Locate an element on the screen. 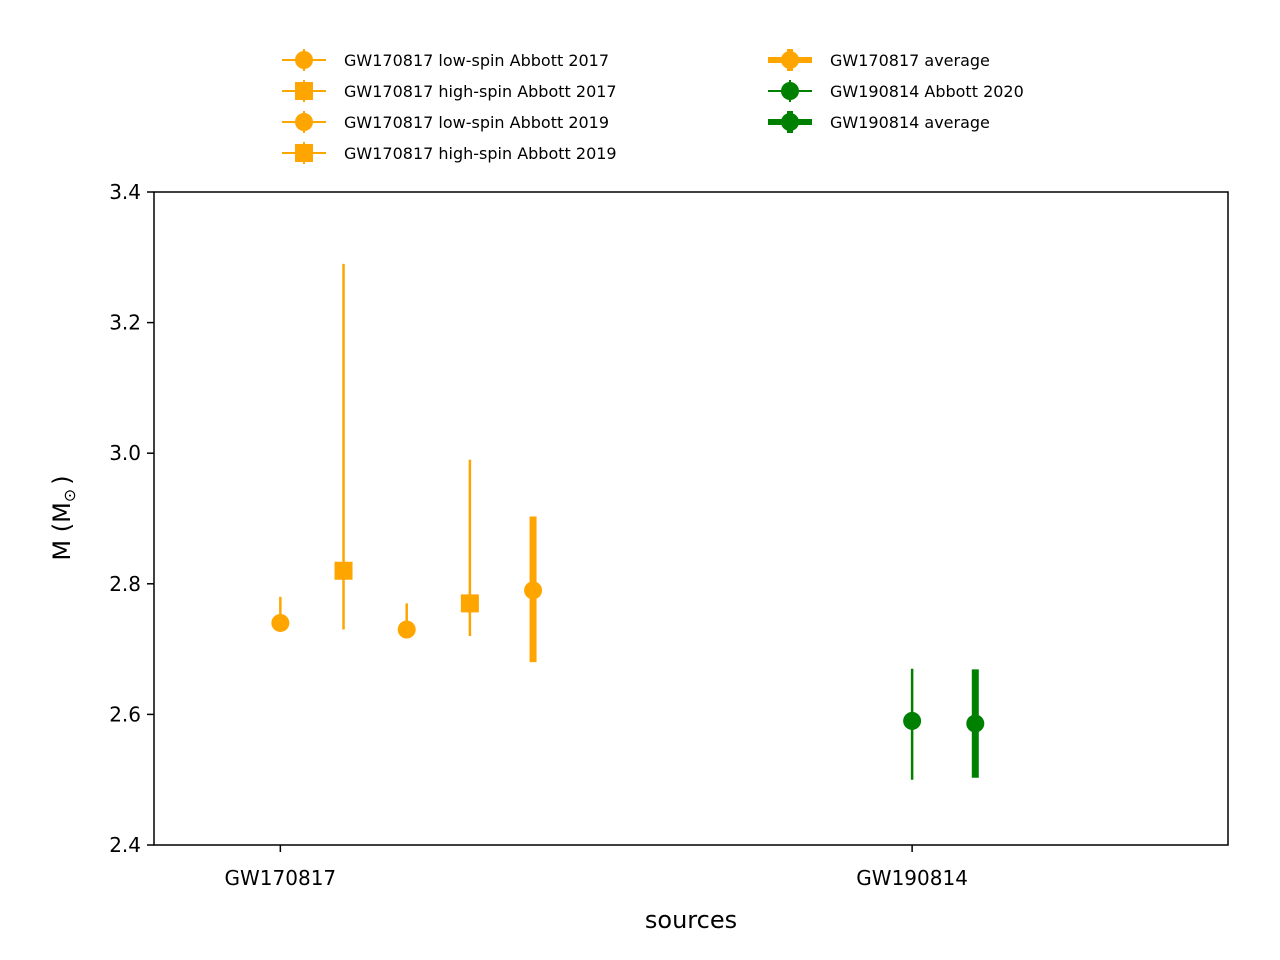  y-axis-label-sub: ⊙ is located at coordinates (69, 495).